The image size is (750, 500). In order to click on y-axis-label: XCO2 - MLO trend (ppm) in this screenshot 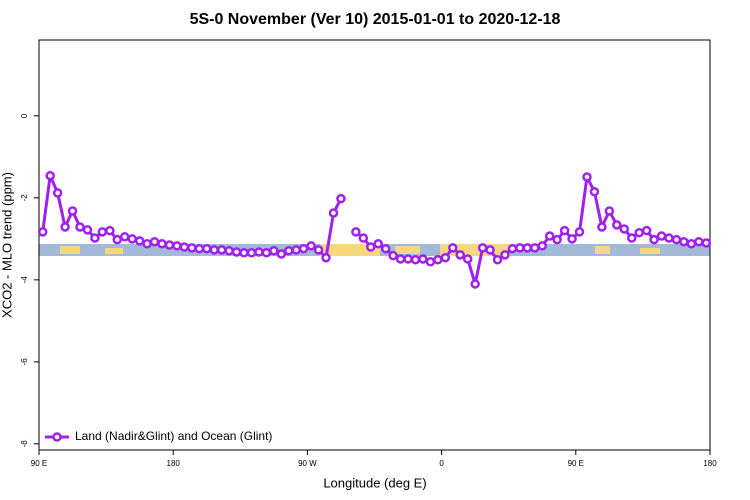, I will do `click(7, 245)`.